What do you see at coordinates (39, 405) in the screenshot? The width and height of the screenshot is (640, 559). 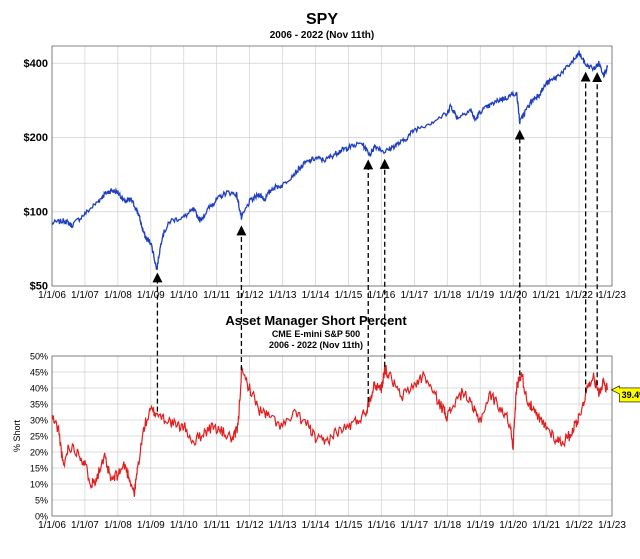 I see `y-tick-label: 35%` at bounding box center [39, 405].